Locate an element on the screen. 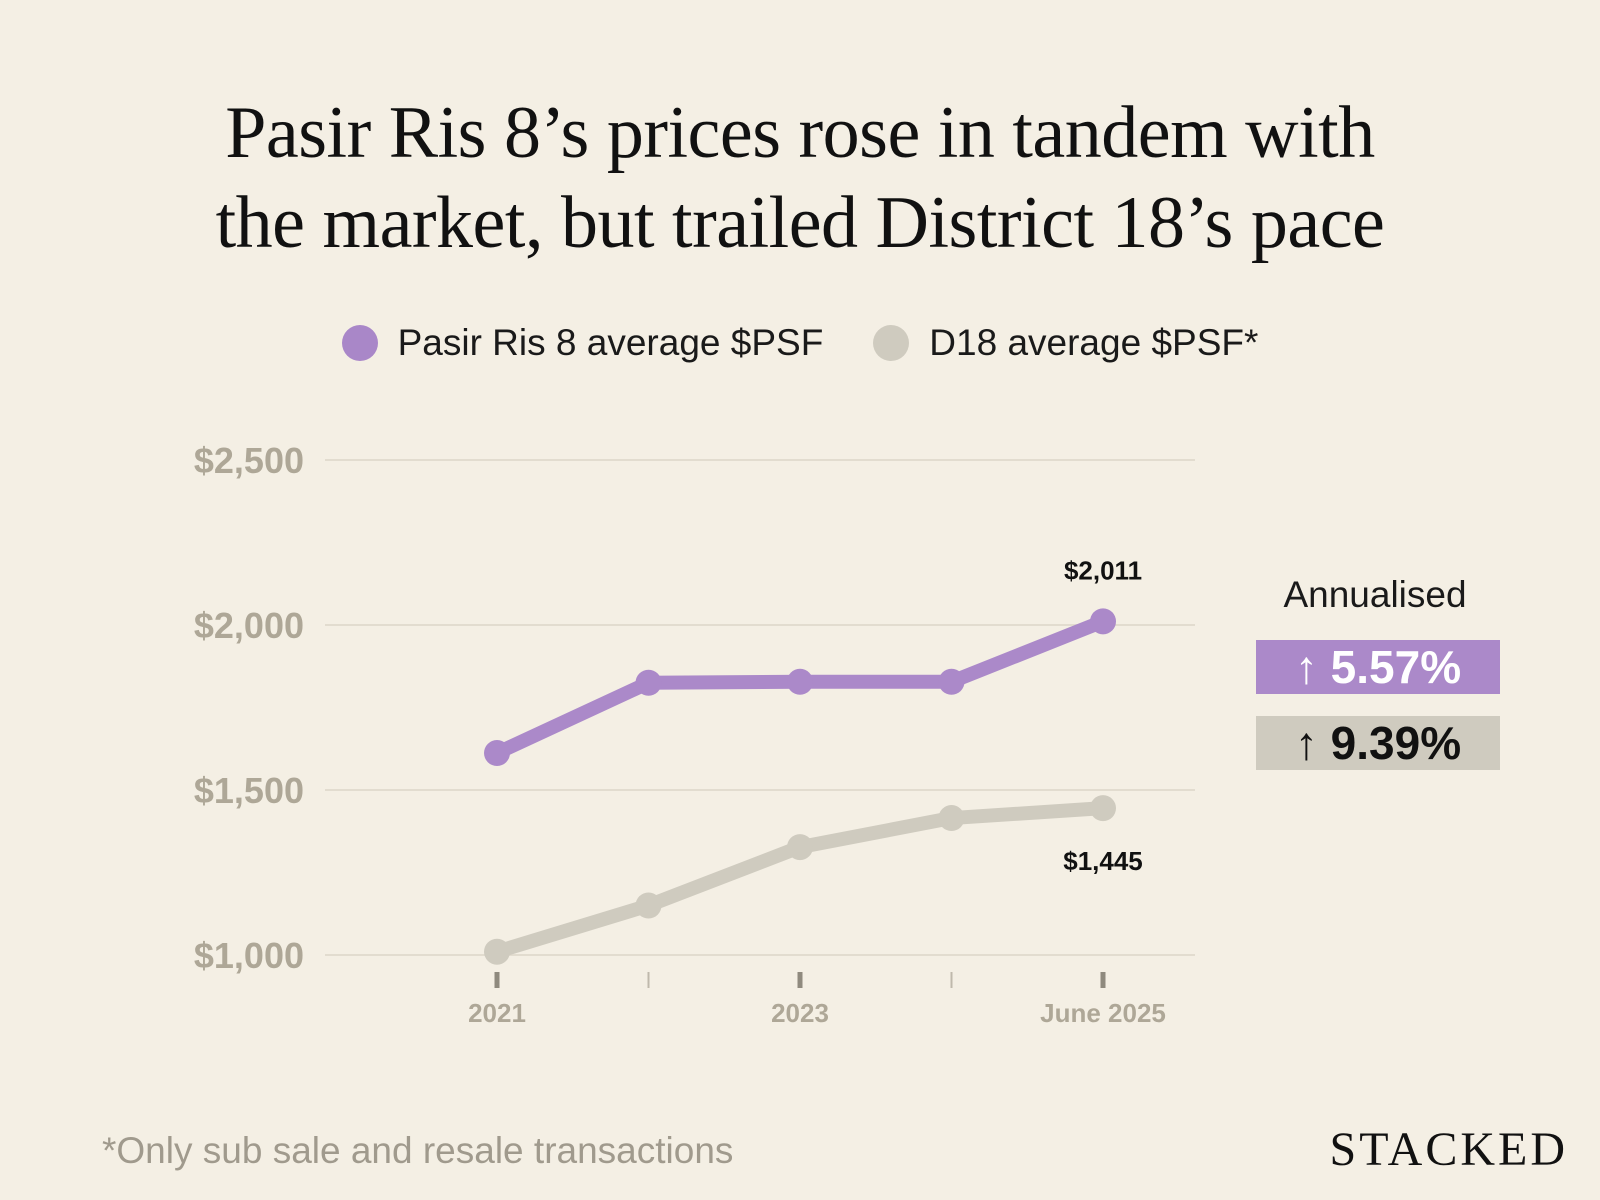  series-line-d18 is located at coordinates (800, 880).